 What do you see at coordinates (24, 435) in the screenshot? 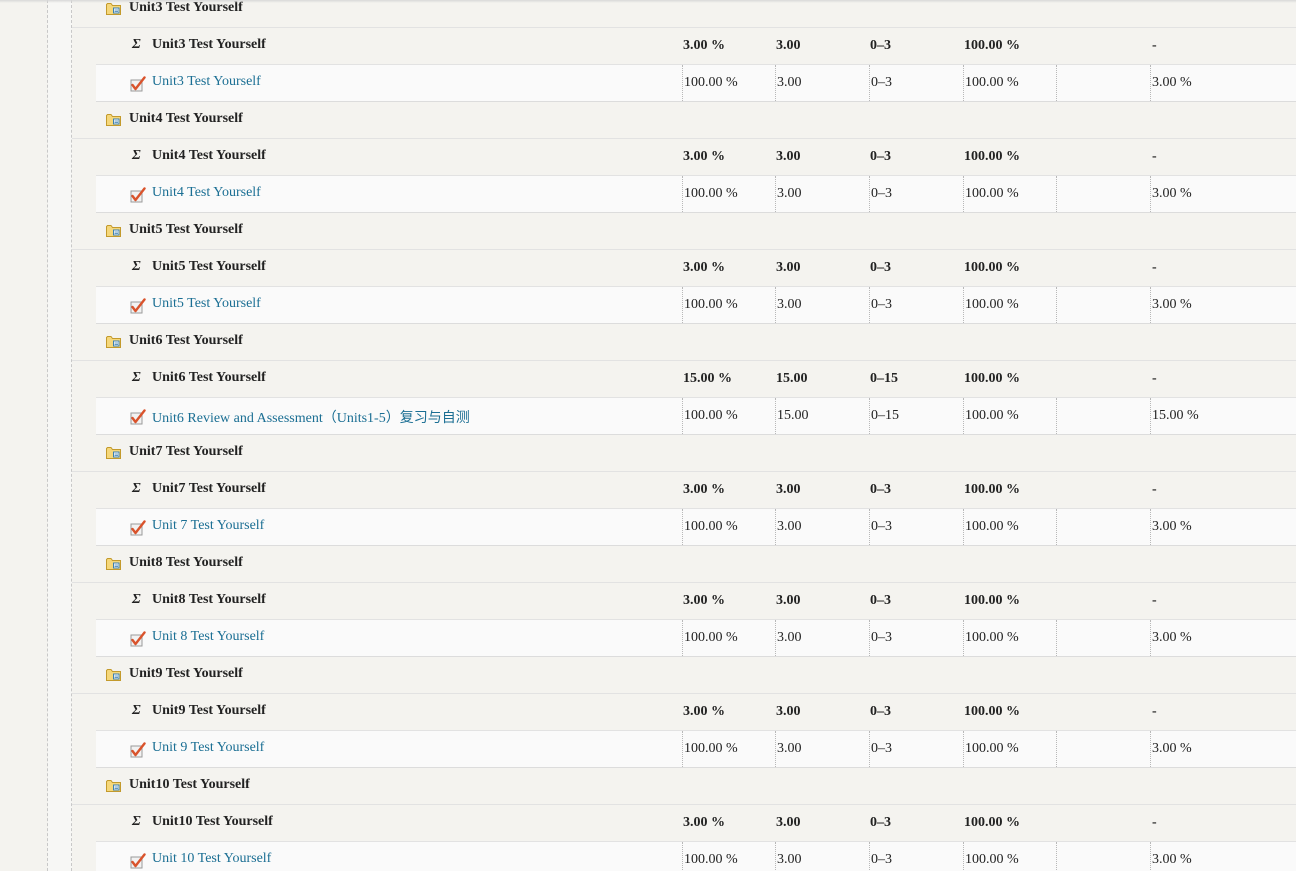
I see `left-indent-rail` at bounding box center [24, 435].